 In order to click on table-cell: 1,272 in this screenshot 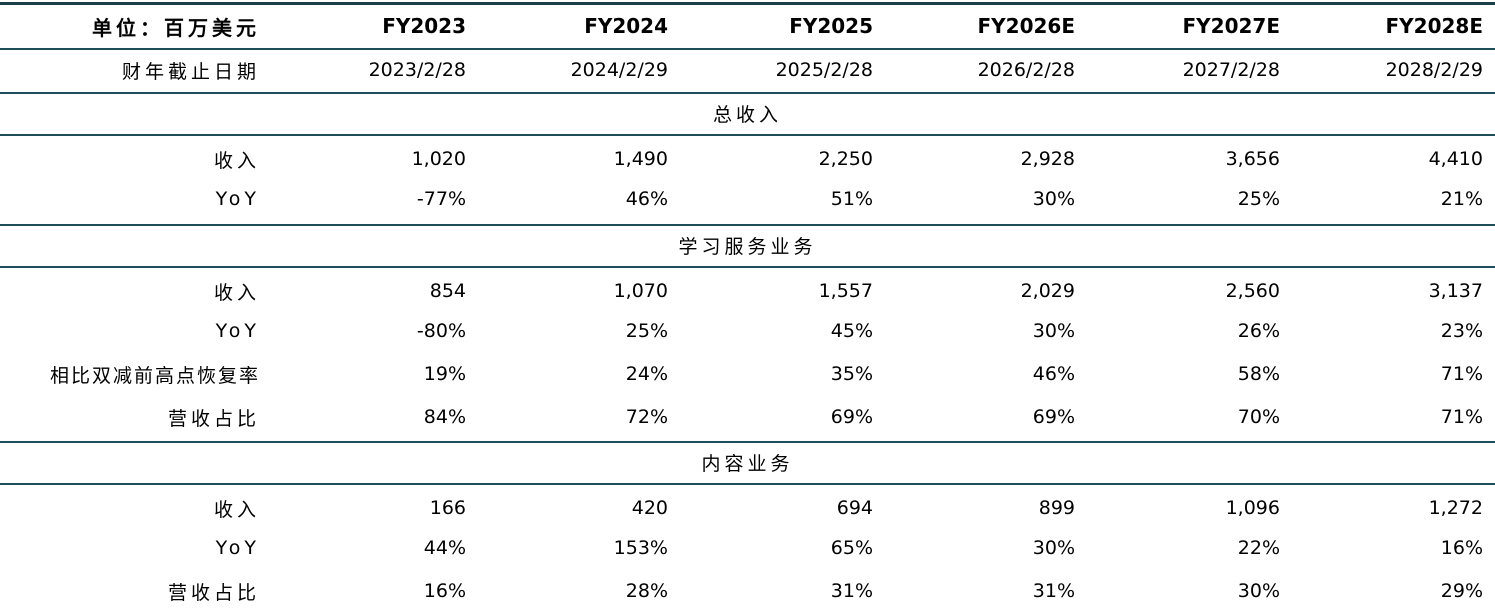, I will do `click(1455, 508)`.